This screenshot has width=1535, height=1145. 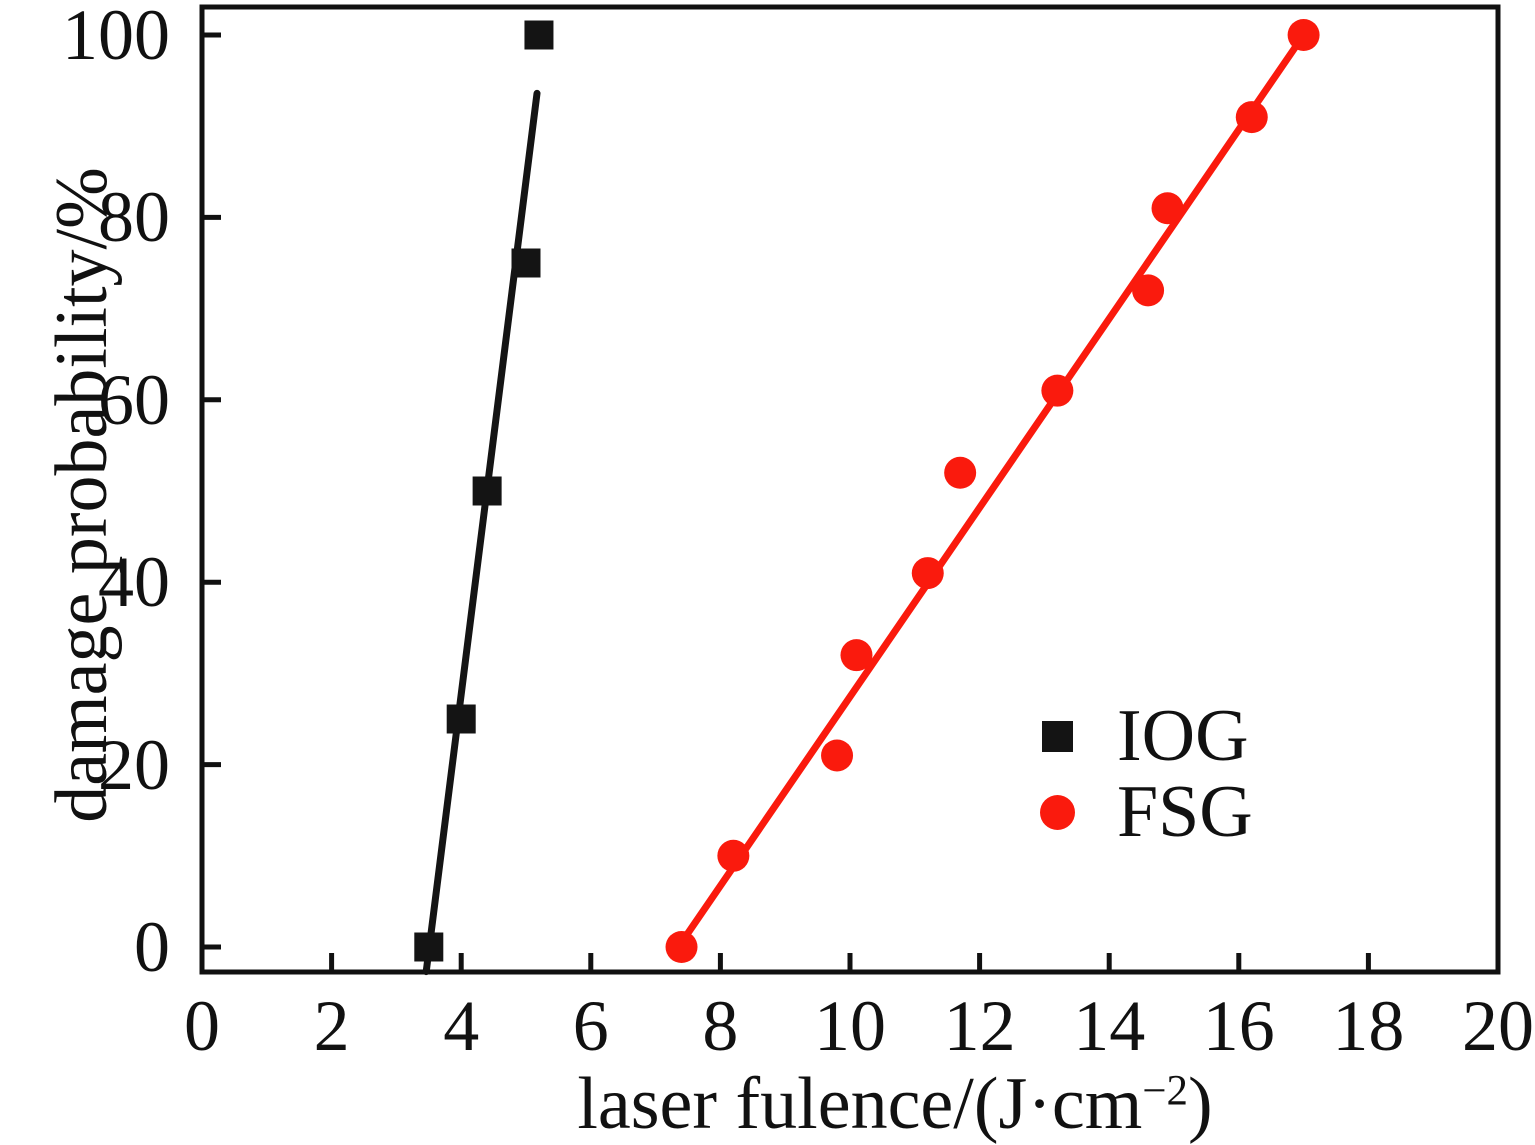 I want to click on legend-label-fsg: FSG, so click(x=1185, y=812).